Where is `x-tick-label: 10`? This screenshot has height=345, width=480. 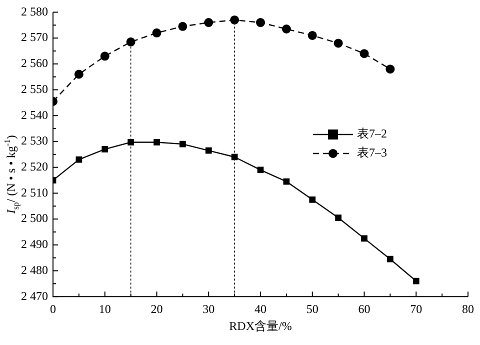
x-tick-label: 10 is located at coordinates (104, 309).